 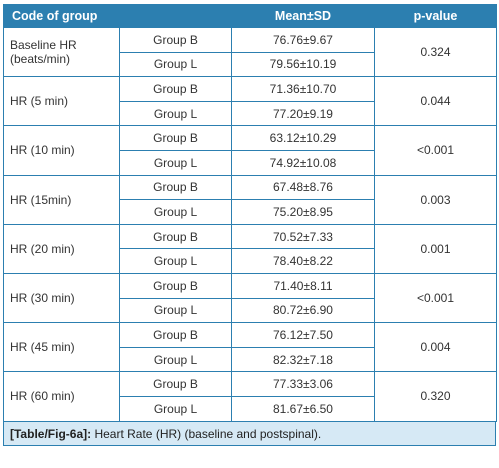 I want to click on mean-sd-cell: 81.67±6.50, so click(x=303, y=408).